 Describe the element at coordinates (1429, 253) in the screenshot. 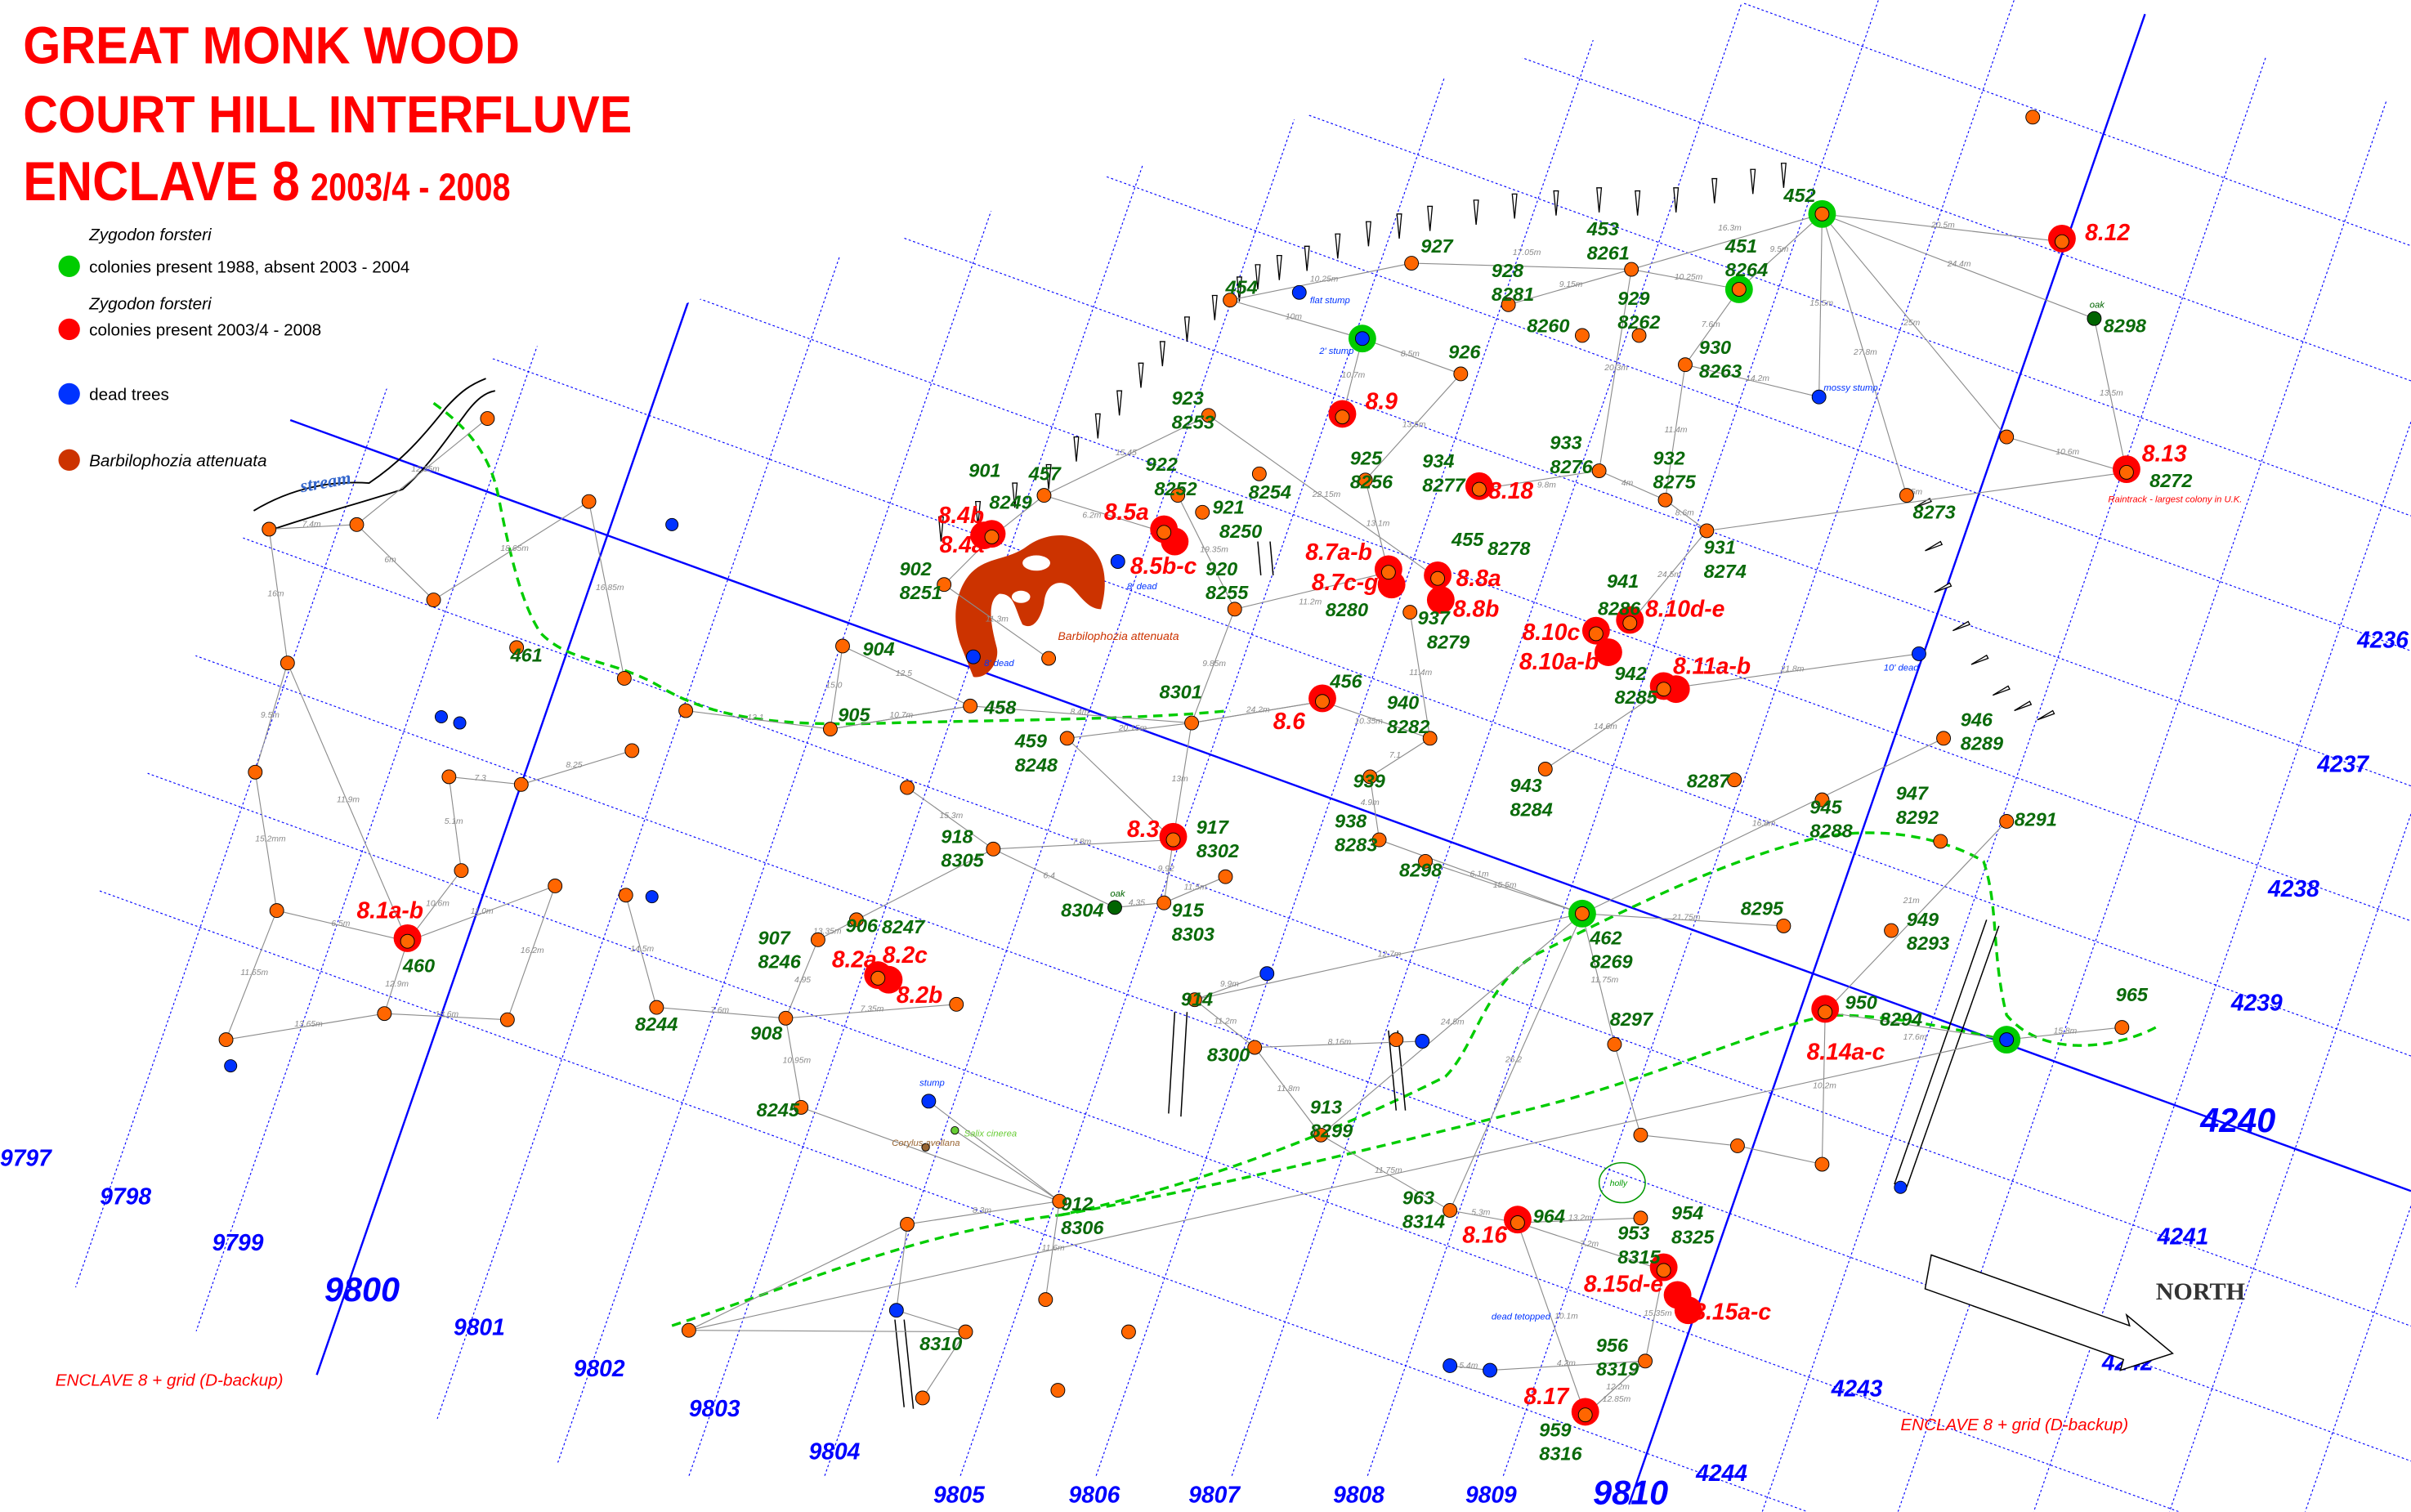

I see `tree-927: 927` at that location.